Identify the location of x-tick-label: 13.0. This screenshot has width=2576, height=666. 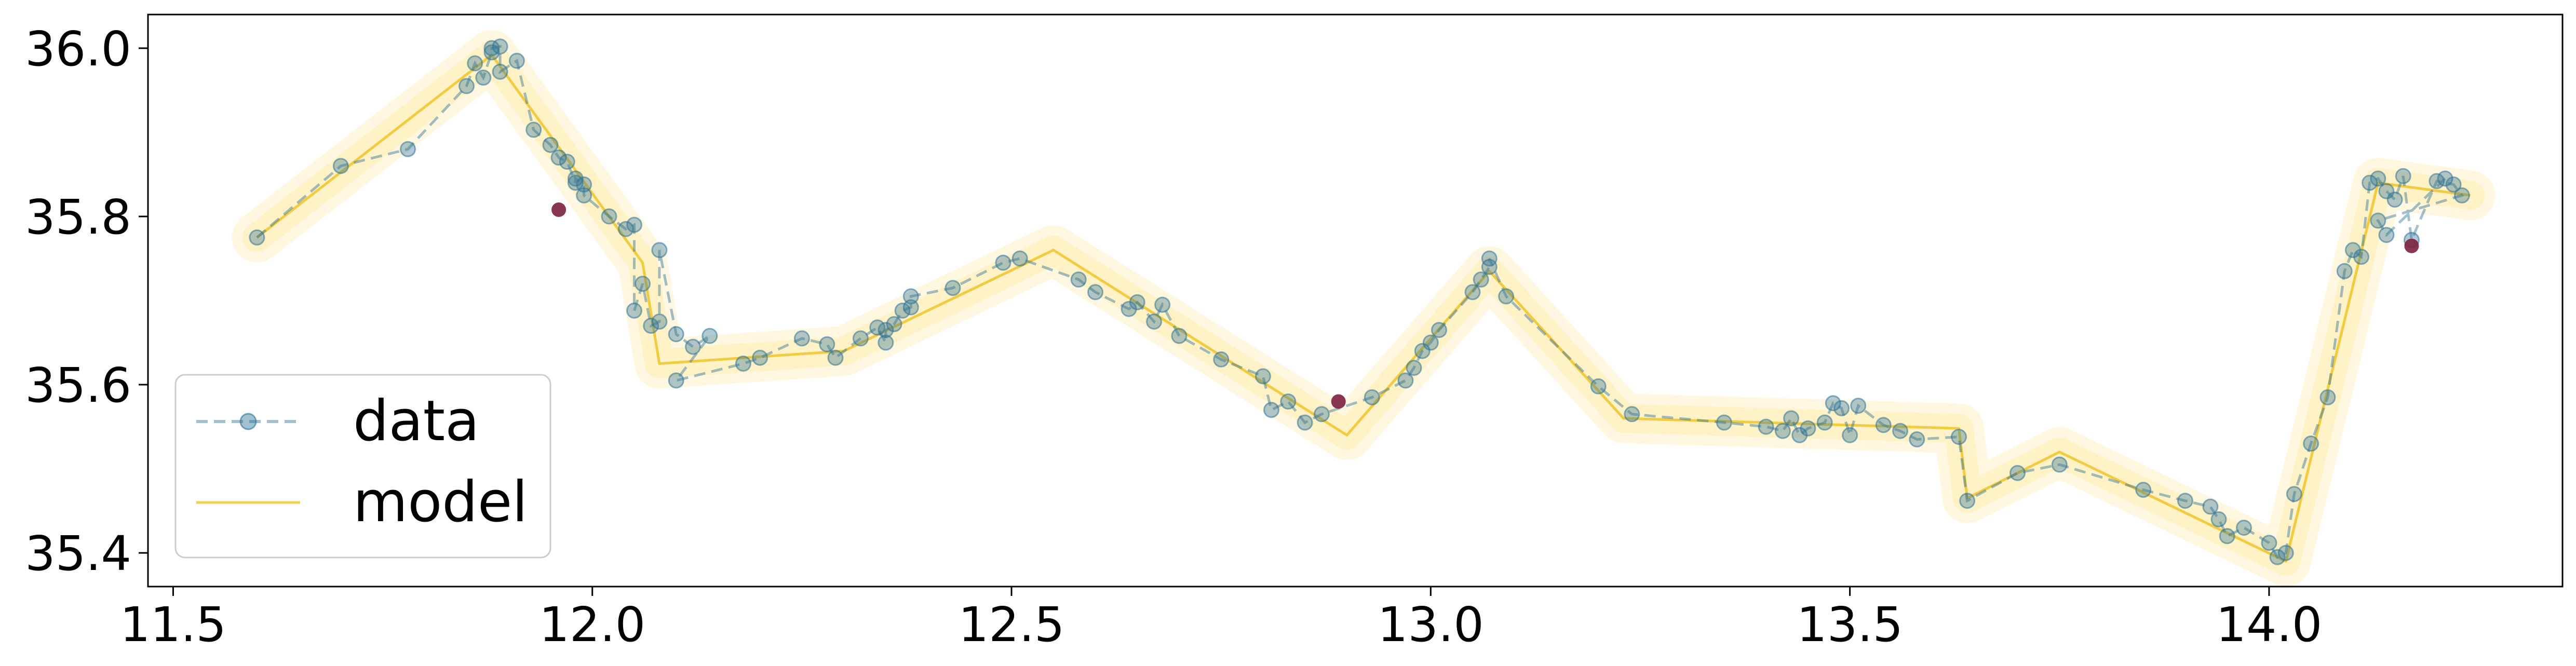
(1431, 625).